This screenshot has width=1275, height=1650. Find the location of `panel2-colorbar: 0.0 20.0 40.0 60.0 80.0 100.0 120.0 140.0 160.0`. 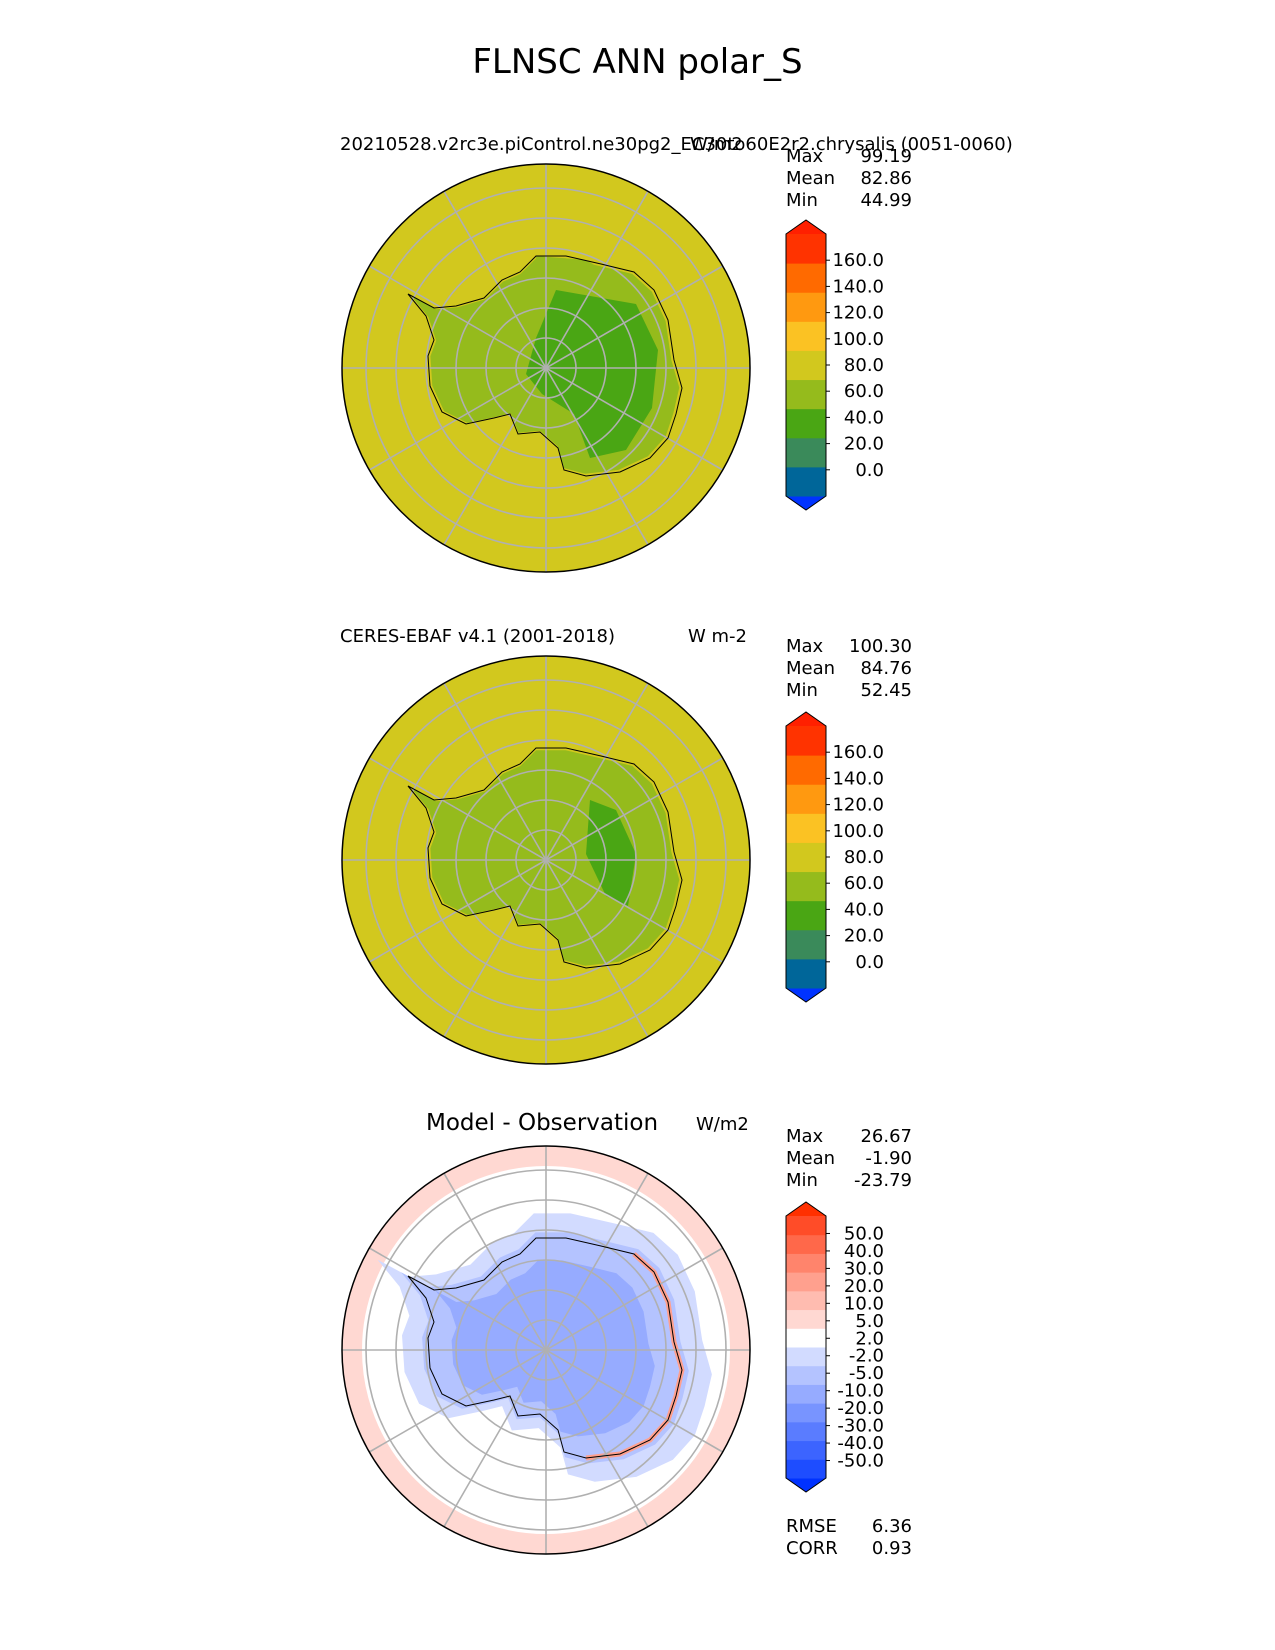

panel2-colorbar: 0.0 20.0 40.0 60.0 80.0 100.0 120.0 140.0 160.0 is located at coordinates (834, 857).